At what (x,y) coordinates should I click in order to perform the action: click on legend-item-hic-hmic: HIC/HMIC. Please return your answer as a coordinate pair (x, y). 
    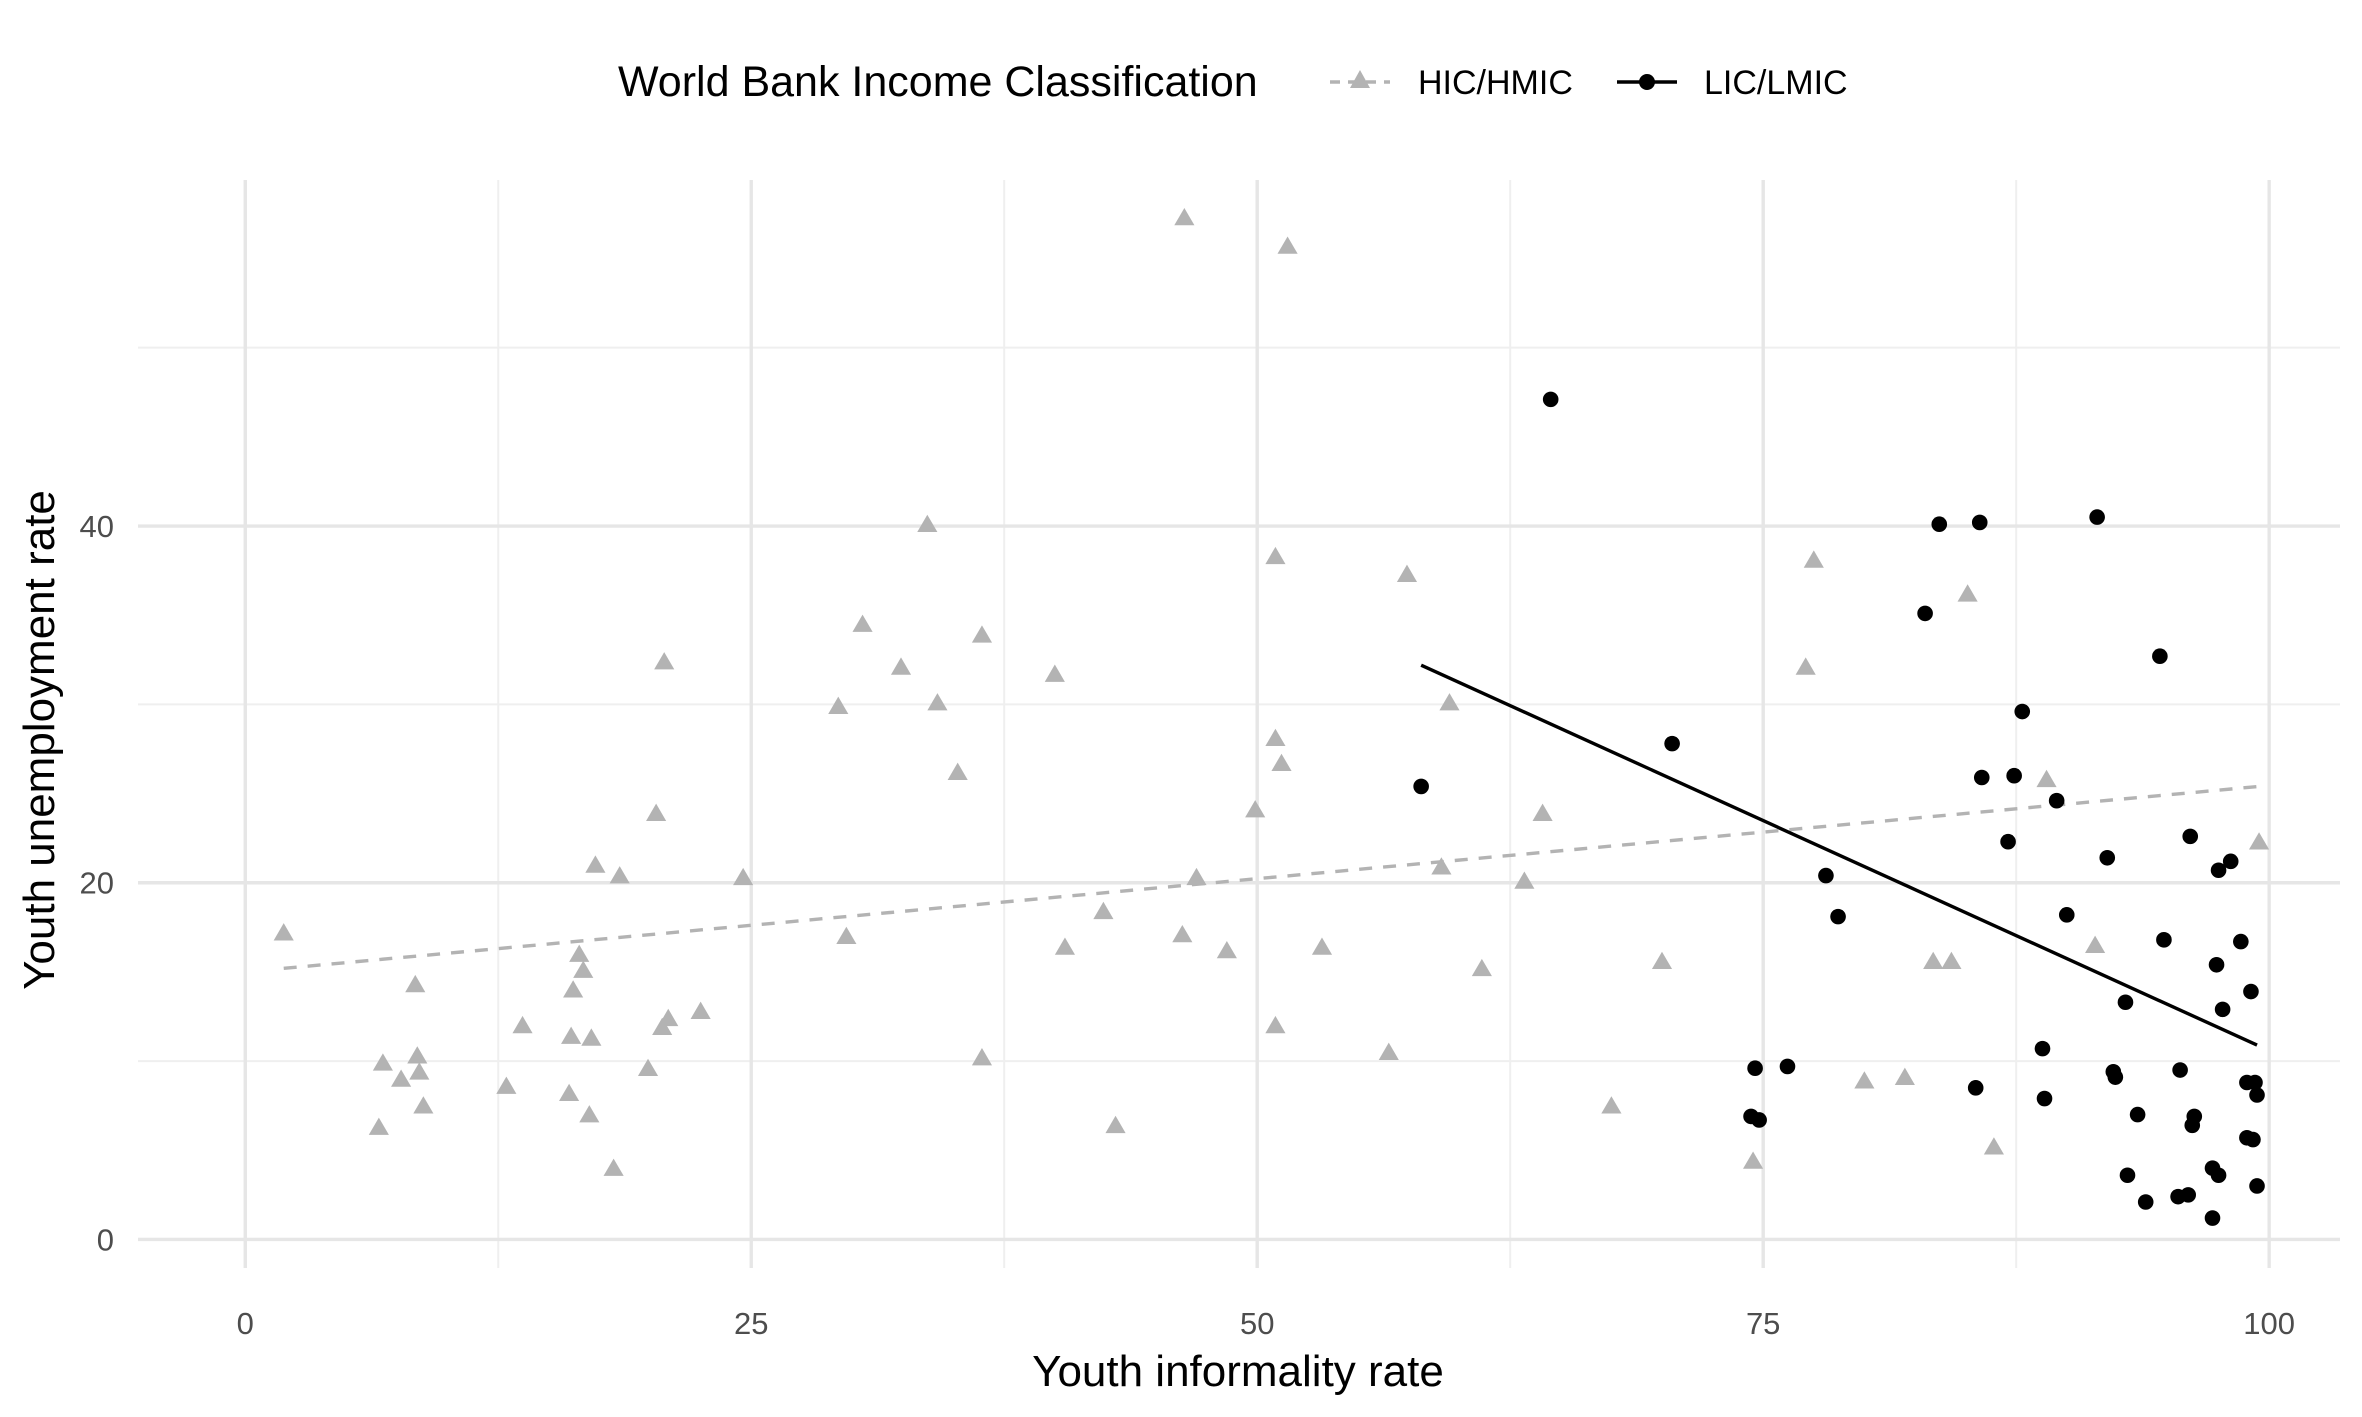
    Looking at the image, I should click on (1451, 83).